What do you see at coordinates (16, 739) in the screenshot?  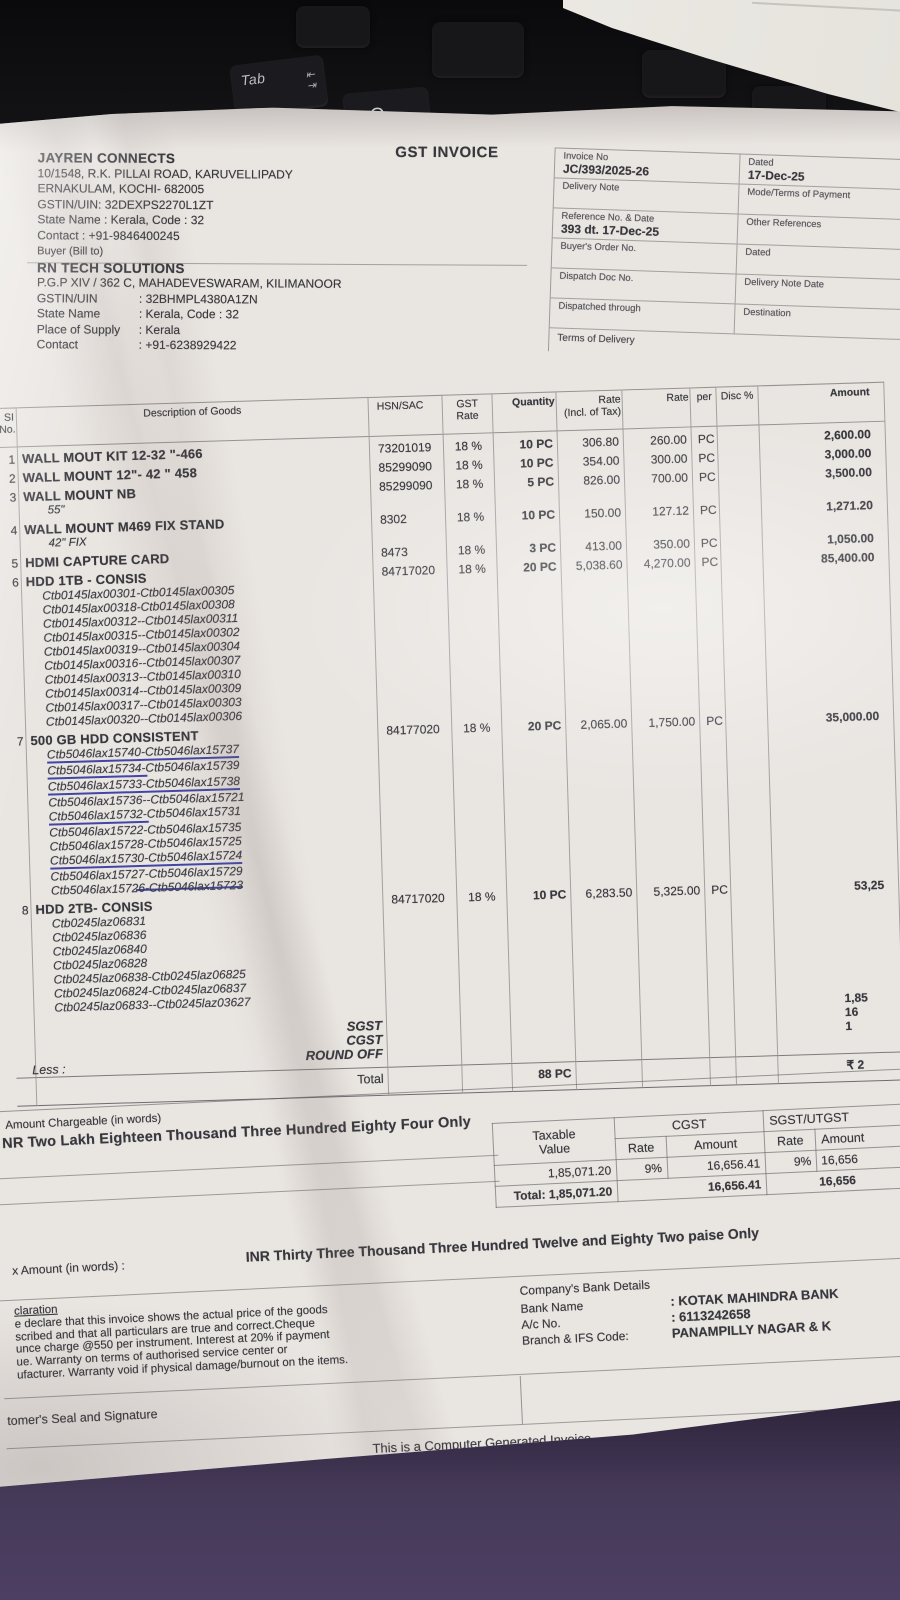 I see `item-row-cell: 7` at bounding box center [16, 739].